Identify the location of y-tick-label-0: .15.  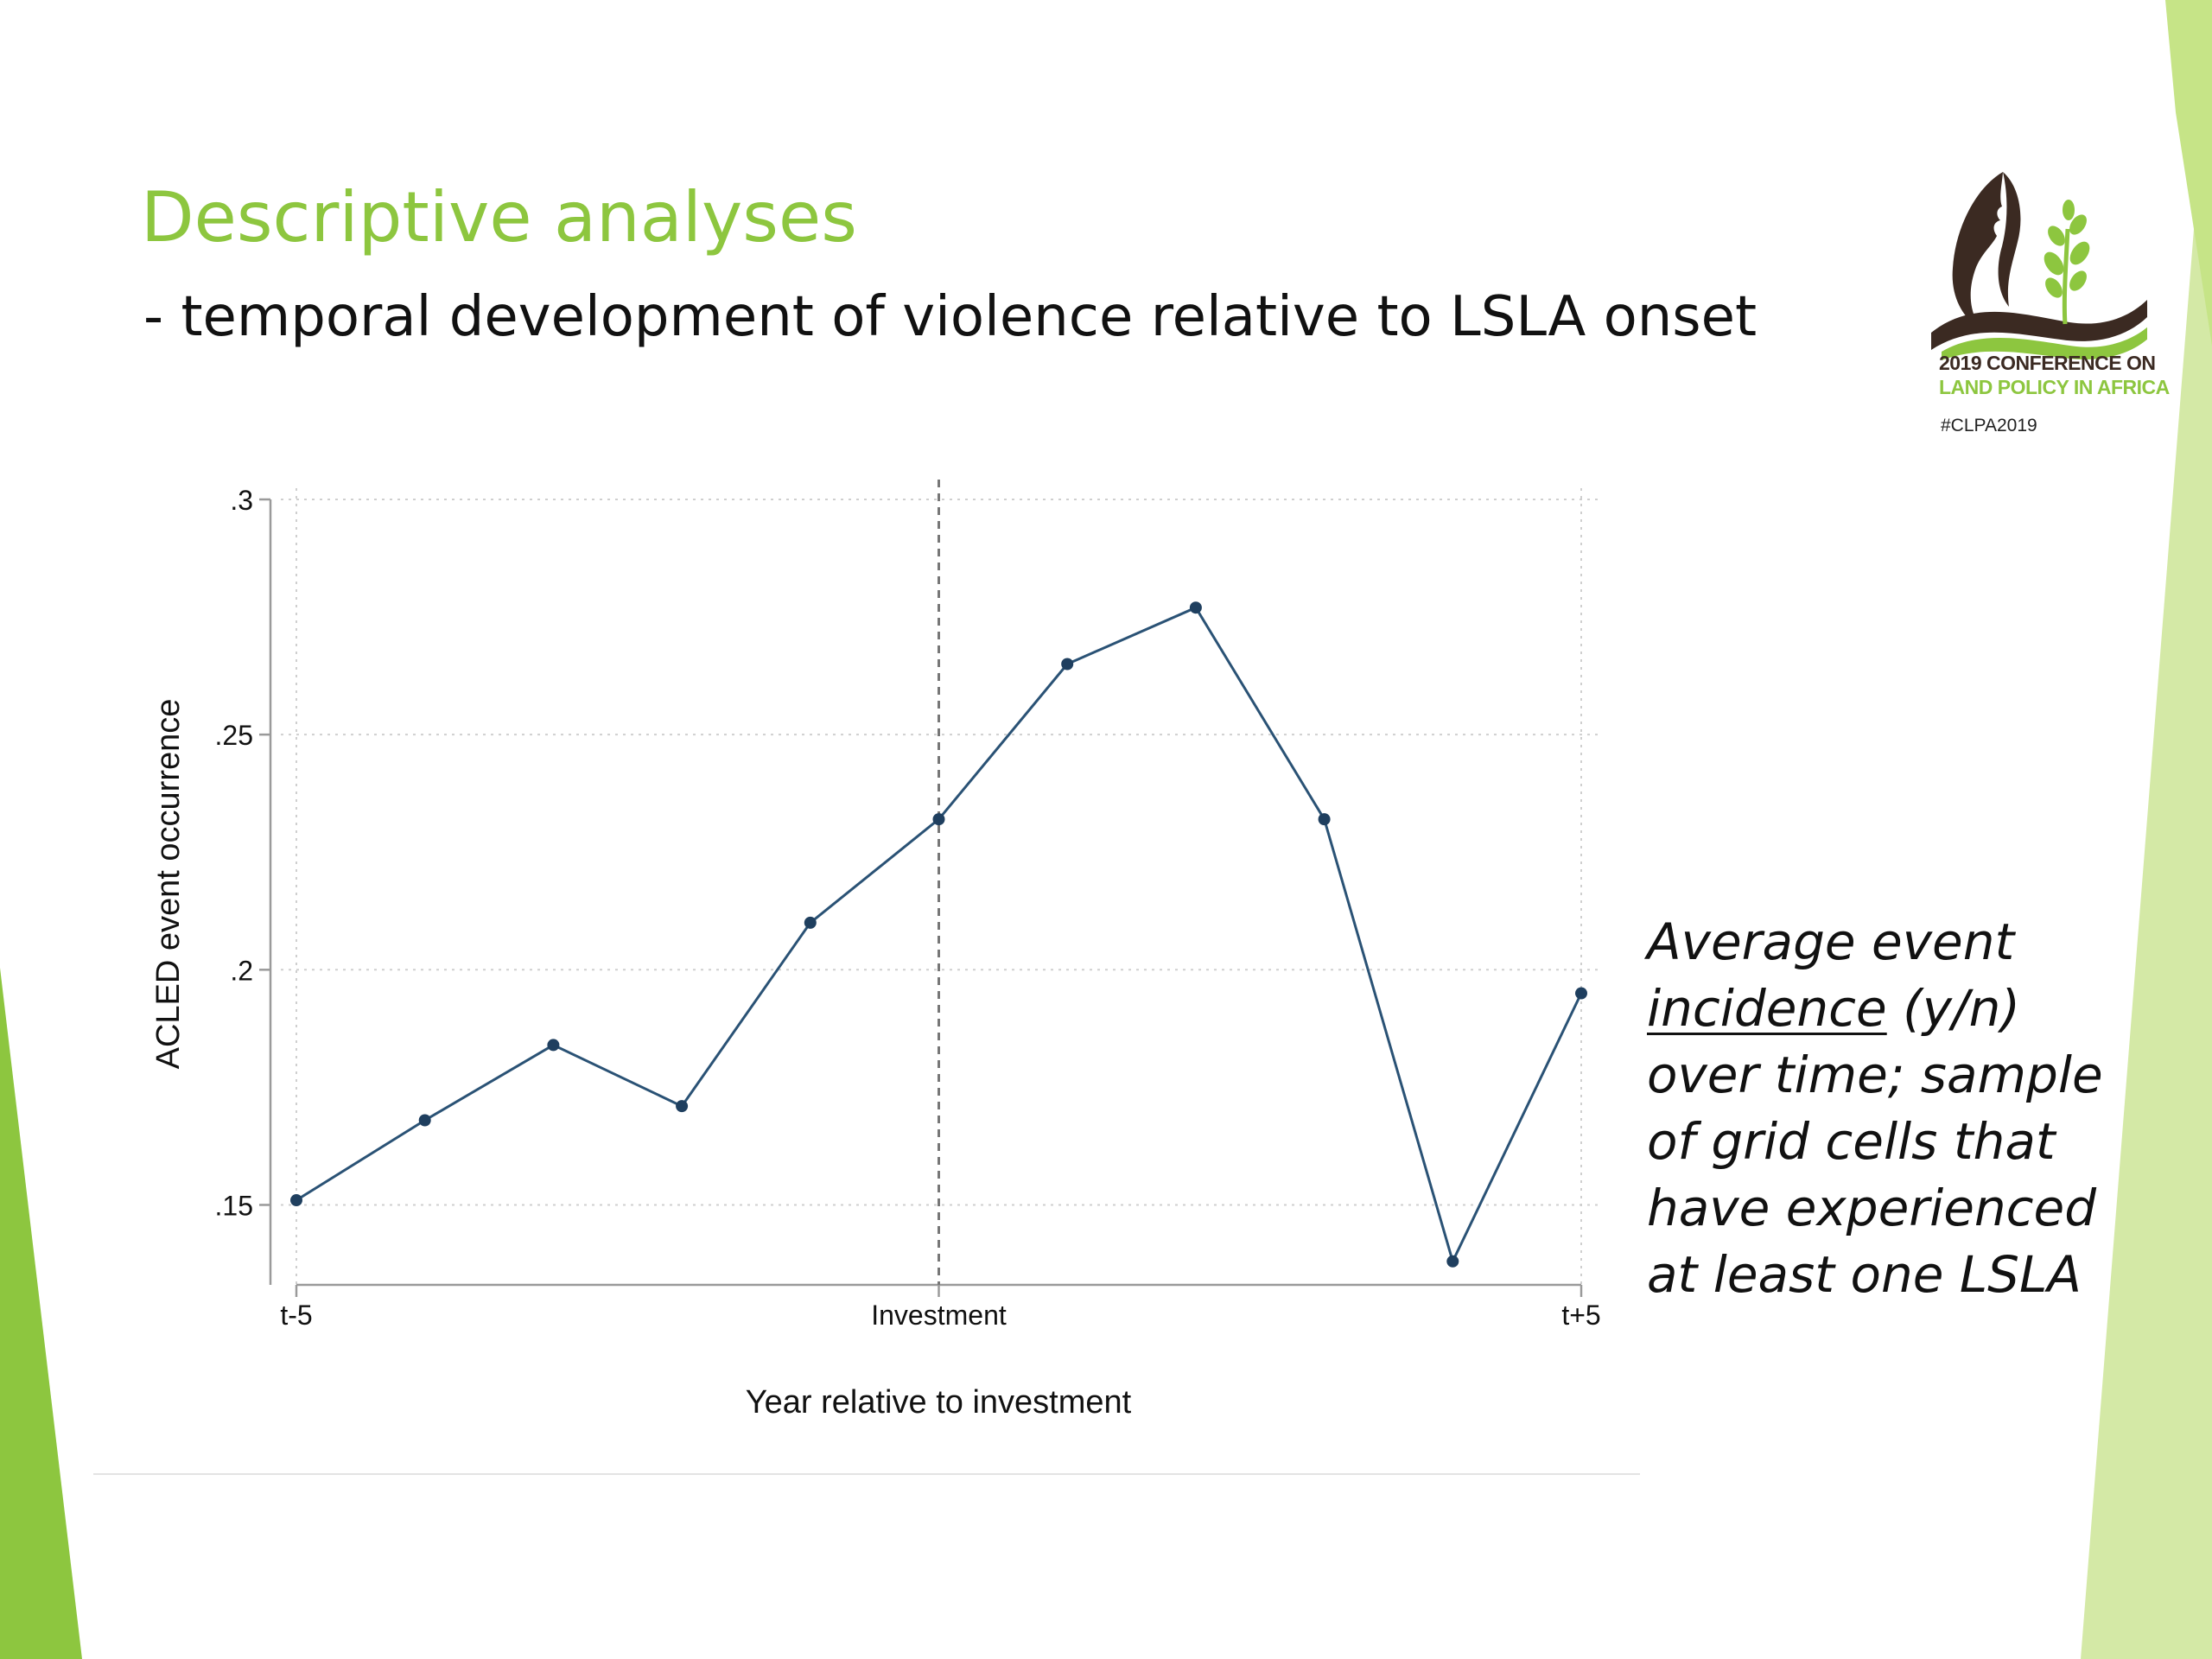
(234, 1205).